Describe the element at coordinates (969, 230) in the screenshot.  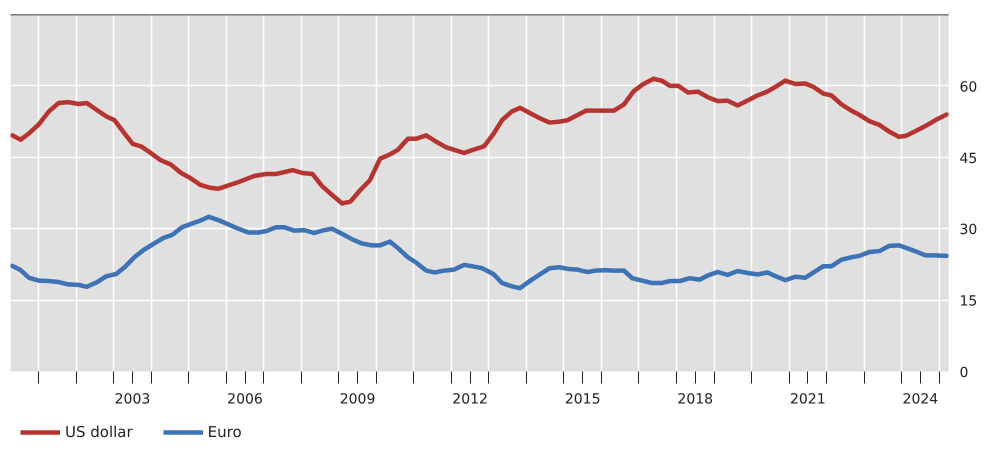
I see `y-tick-label: 30` at that location.